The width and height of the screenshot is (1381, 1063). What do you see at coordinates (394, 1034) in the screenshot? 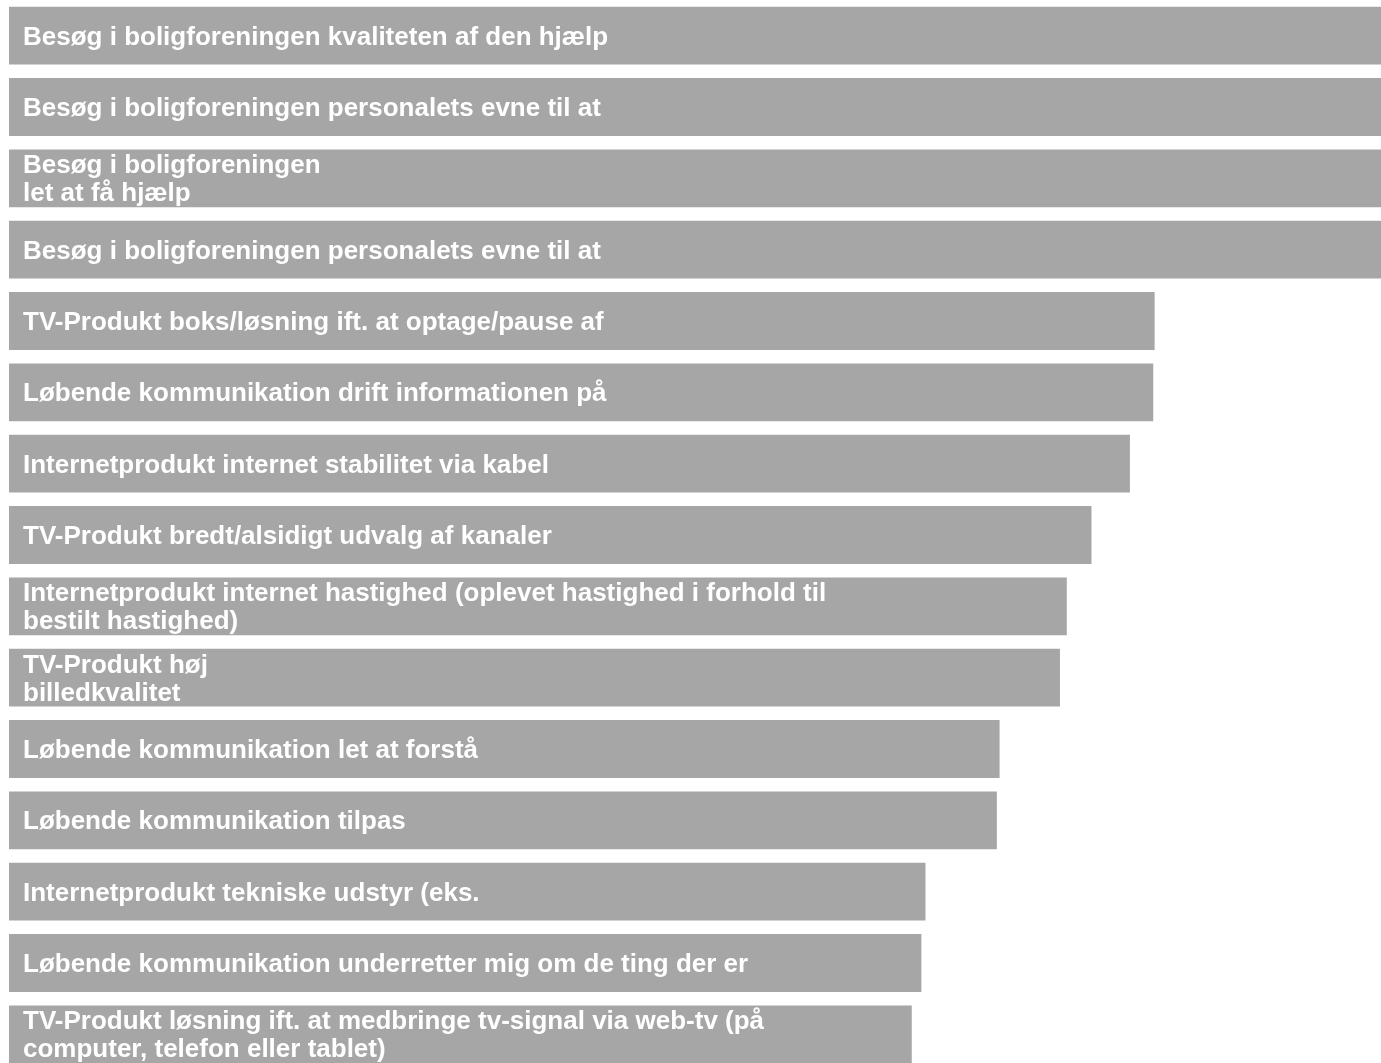
I see `y-tick-label: TV-Produkt løsning ift. at medbringe tv-signal via web-tv (på computer, telefon eller tablet)` at bounding box center [394, 1034].